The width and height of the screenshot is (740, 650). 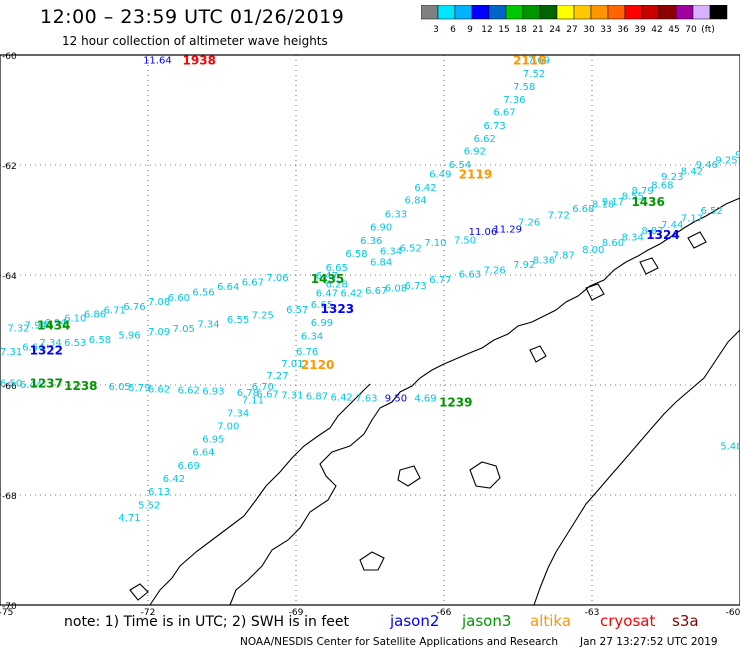 I want to click on swh-label: 7.10, so click(x=435, y=243).